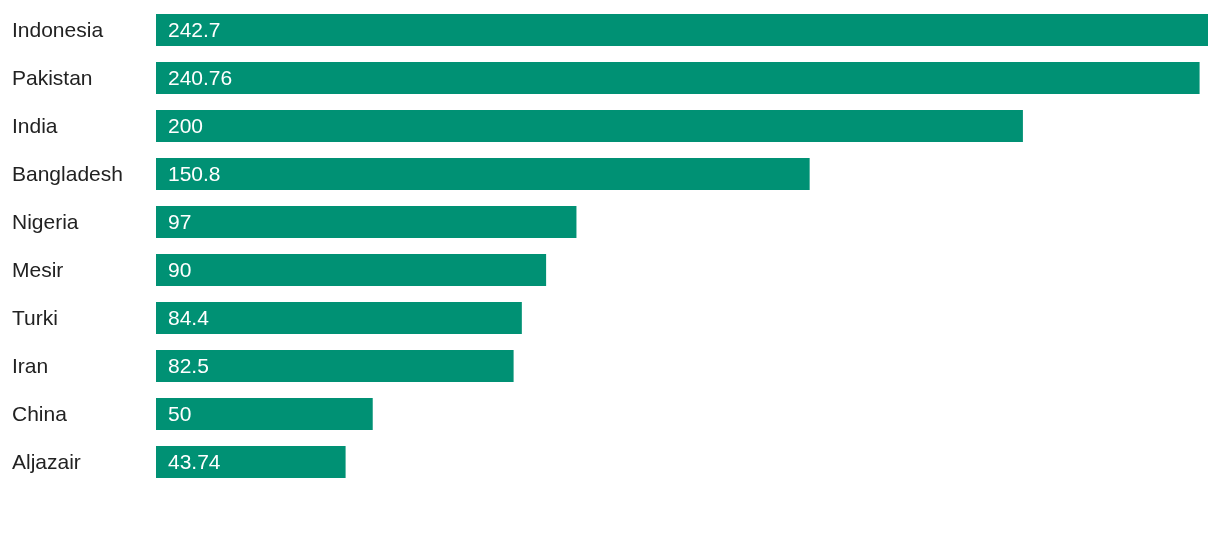 The width and height of the screenshot is (1220, 558). What do you see at coordinates (46, 461) in the screenshot?
I see `y-tick-label: Aljazair` at bounding box center [46, 461].